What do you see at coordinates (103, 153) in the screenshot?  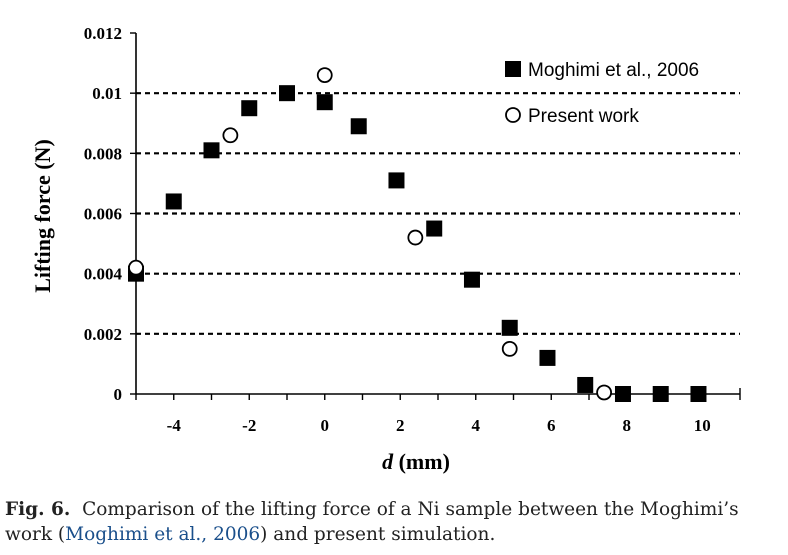 I see `y-tick-label: 0.008` at bounding box center [103, 153].